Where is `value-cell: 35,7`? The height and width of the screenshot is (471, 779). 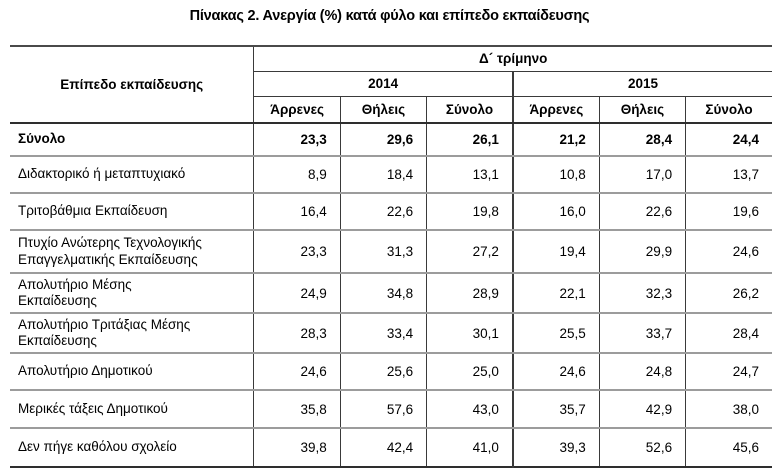 value-cell: 35,7 is located at coordinates (556, 409).